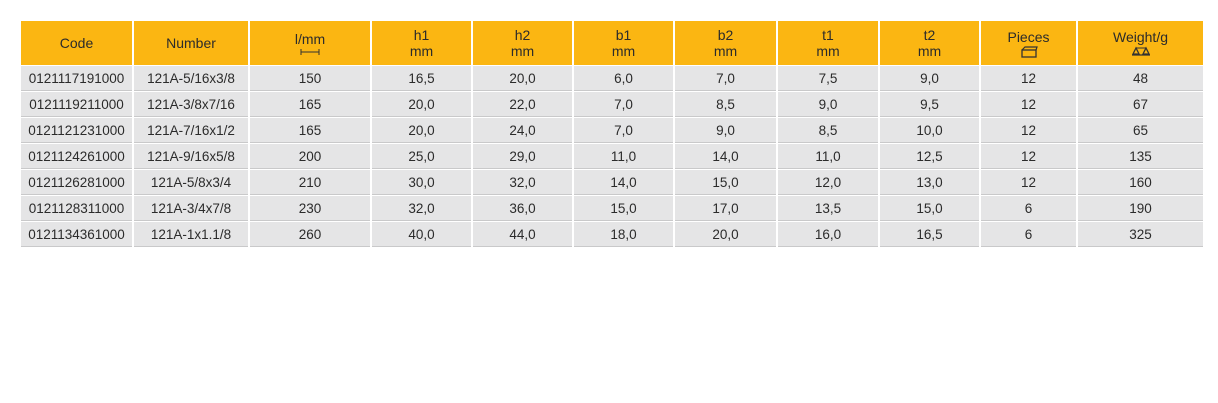 This screenshot has height=403, width=1218. Describe the element at coordinates (522, 43) in the screenshot. I see `header-cell: h2 mm` at that location.